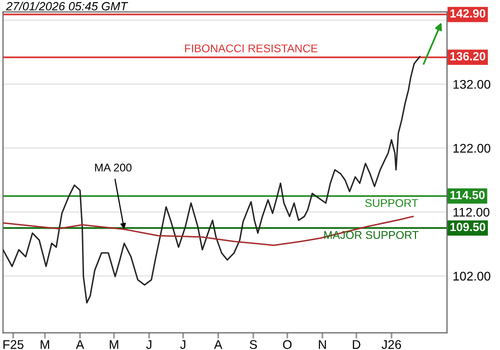  I want to click on x-tick-label: N, so click(322, 344).